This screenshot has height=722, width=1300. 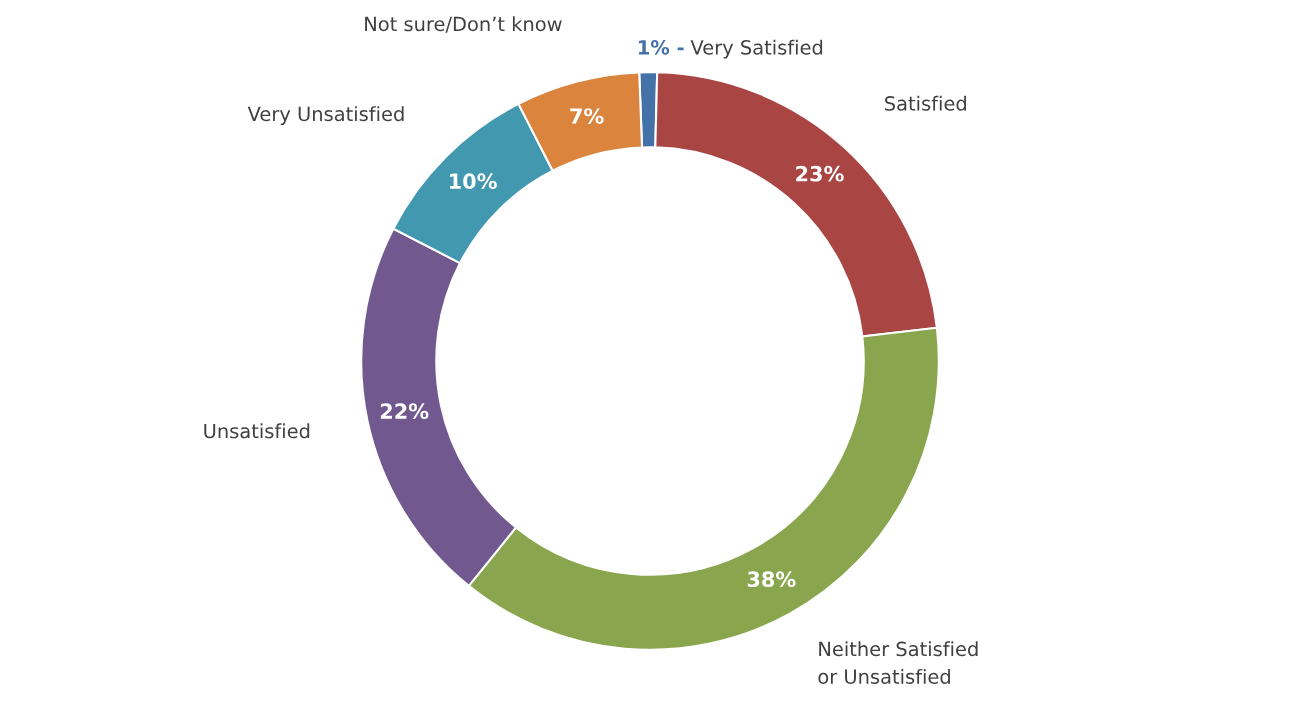 What do you see at coordinates (756, 49) in the screenshot?
I see `slice-label: Very Satisfied` at bounding box center [756, 49].